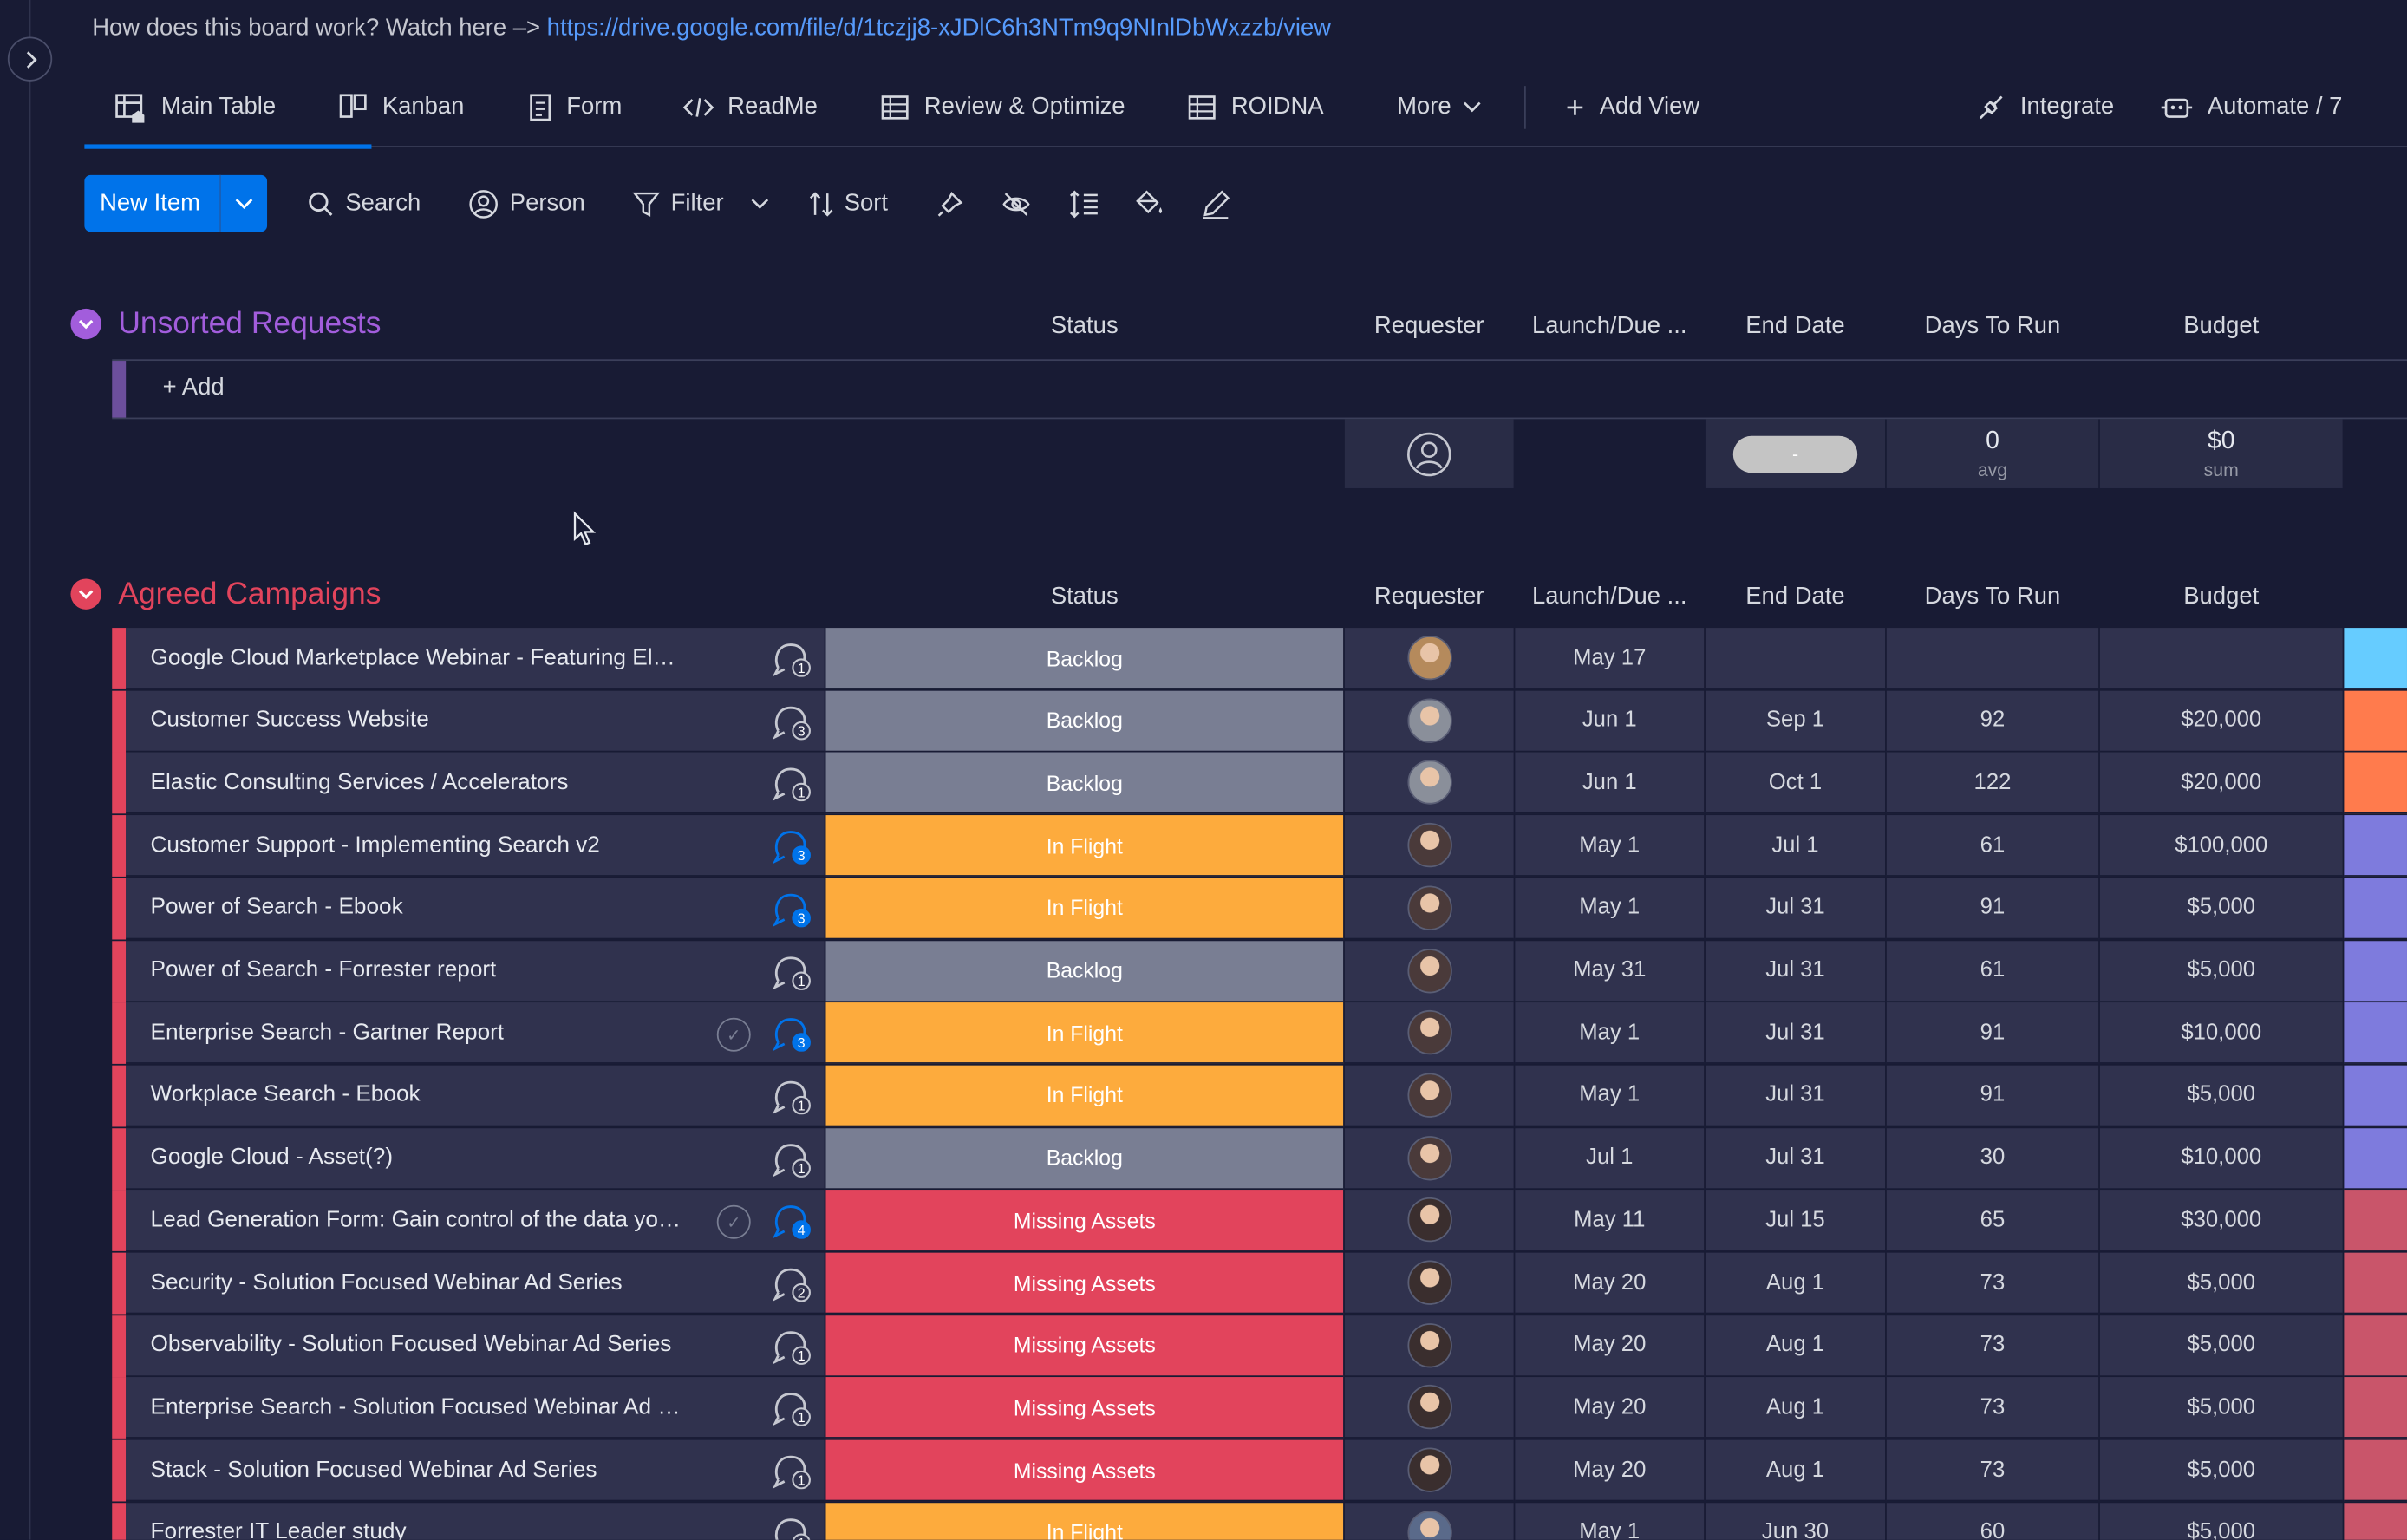  I want to click on group-header-agreed: Agreed Campaigns, so click(226, 594).